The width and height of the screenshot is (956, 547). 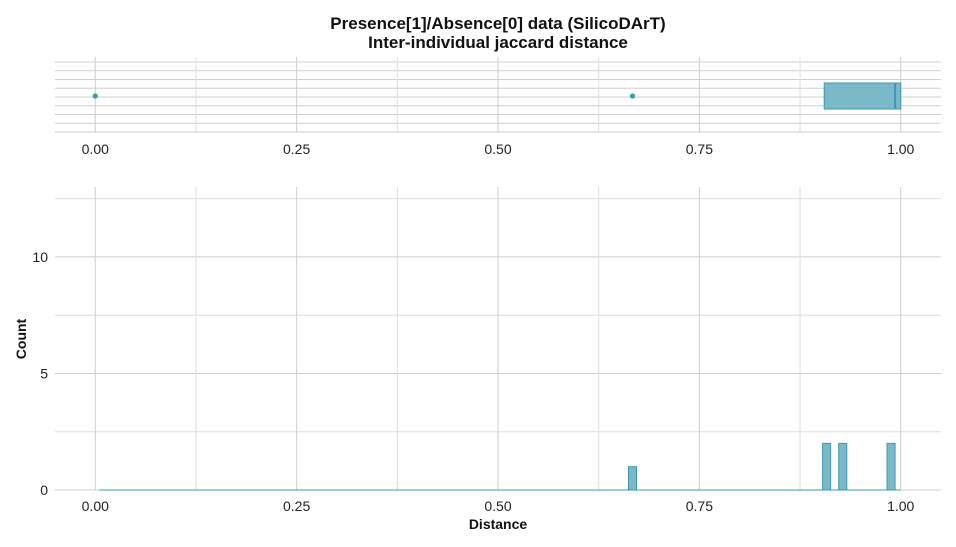 I want to click on histogram-x-tick-labels: 0.00 0.25 0.50 0.75 1.00, so click(x=498, y=506).